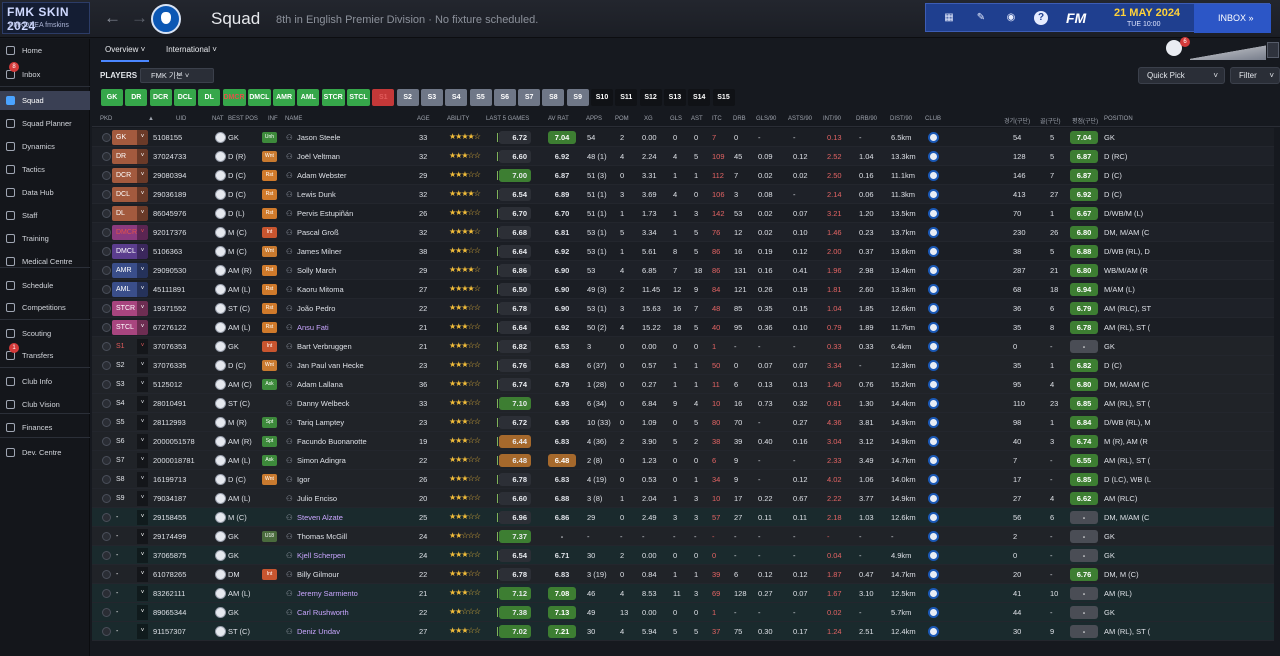  Describe the element at coordinates (1076, 18) in the screenshot. I see `fm-logo: FM` at that location.